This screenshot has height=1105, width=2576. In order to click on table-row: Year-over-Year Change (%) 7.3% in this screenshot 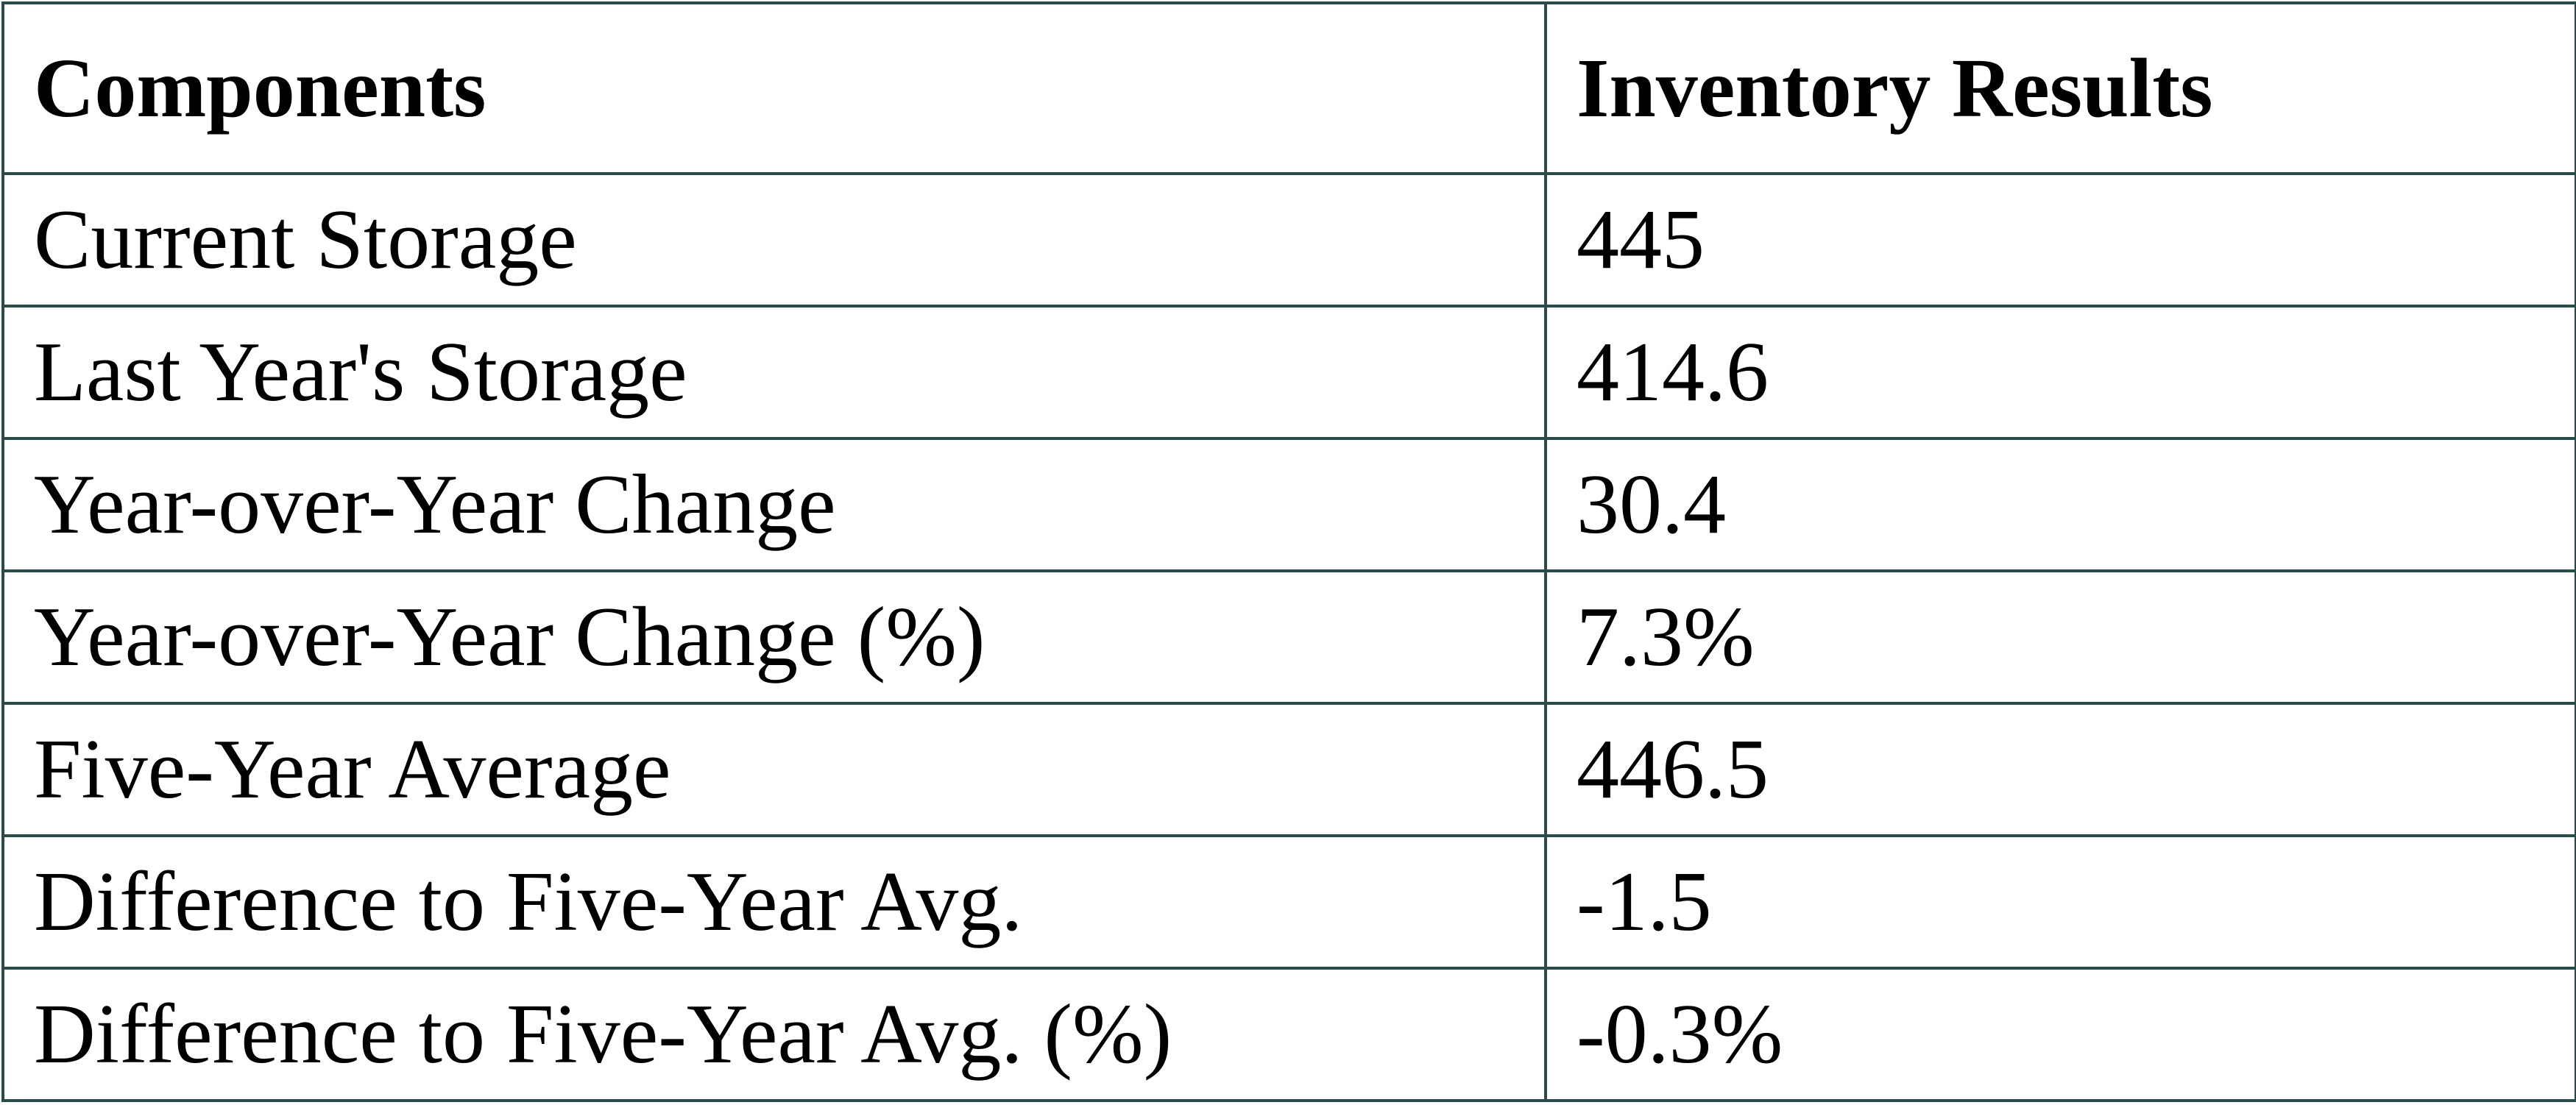, I will do `click(1288, 637)`.